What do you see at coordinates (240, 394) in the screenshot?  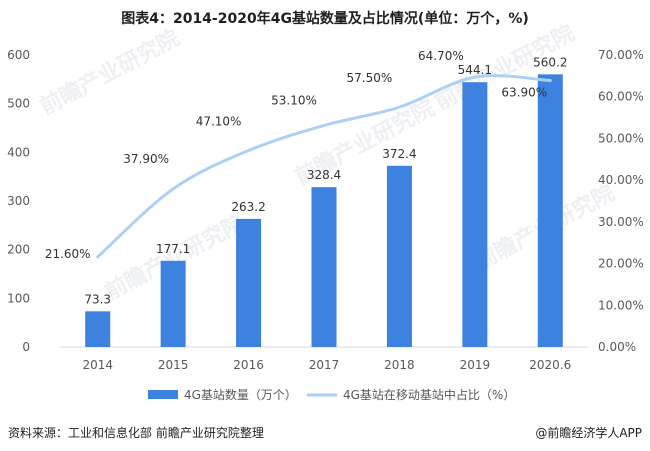 I see `legend-bar-label: 4G基站数量（万个）` at bounding box center [240, 394].